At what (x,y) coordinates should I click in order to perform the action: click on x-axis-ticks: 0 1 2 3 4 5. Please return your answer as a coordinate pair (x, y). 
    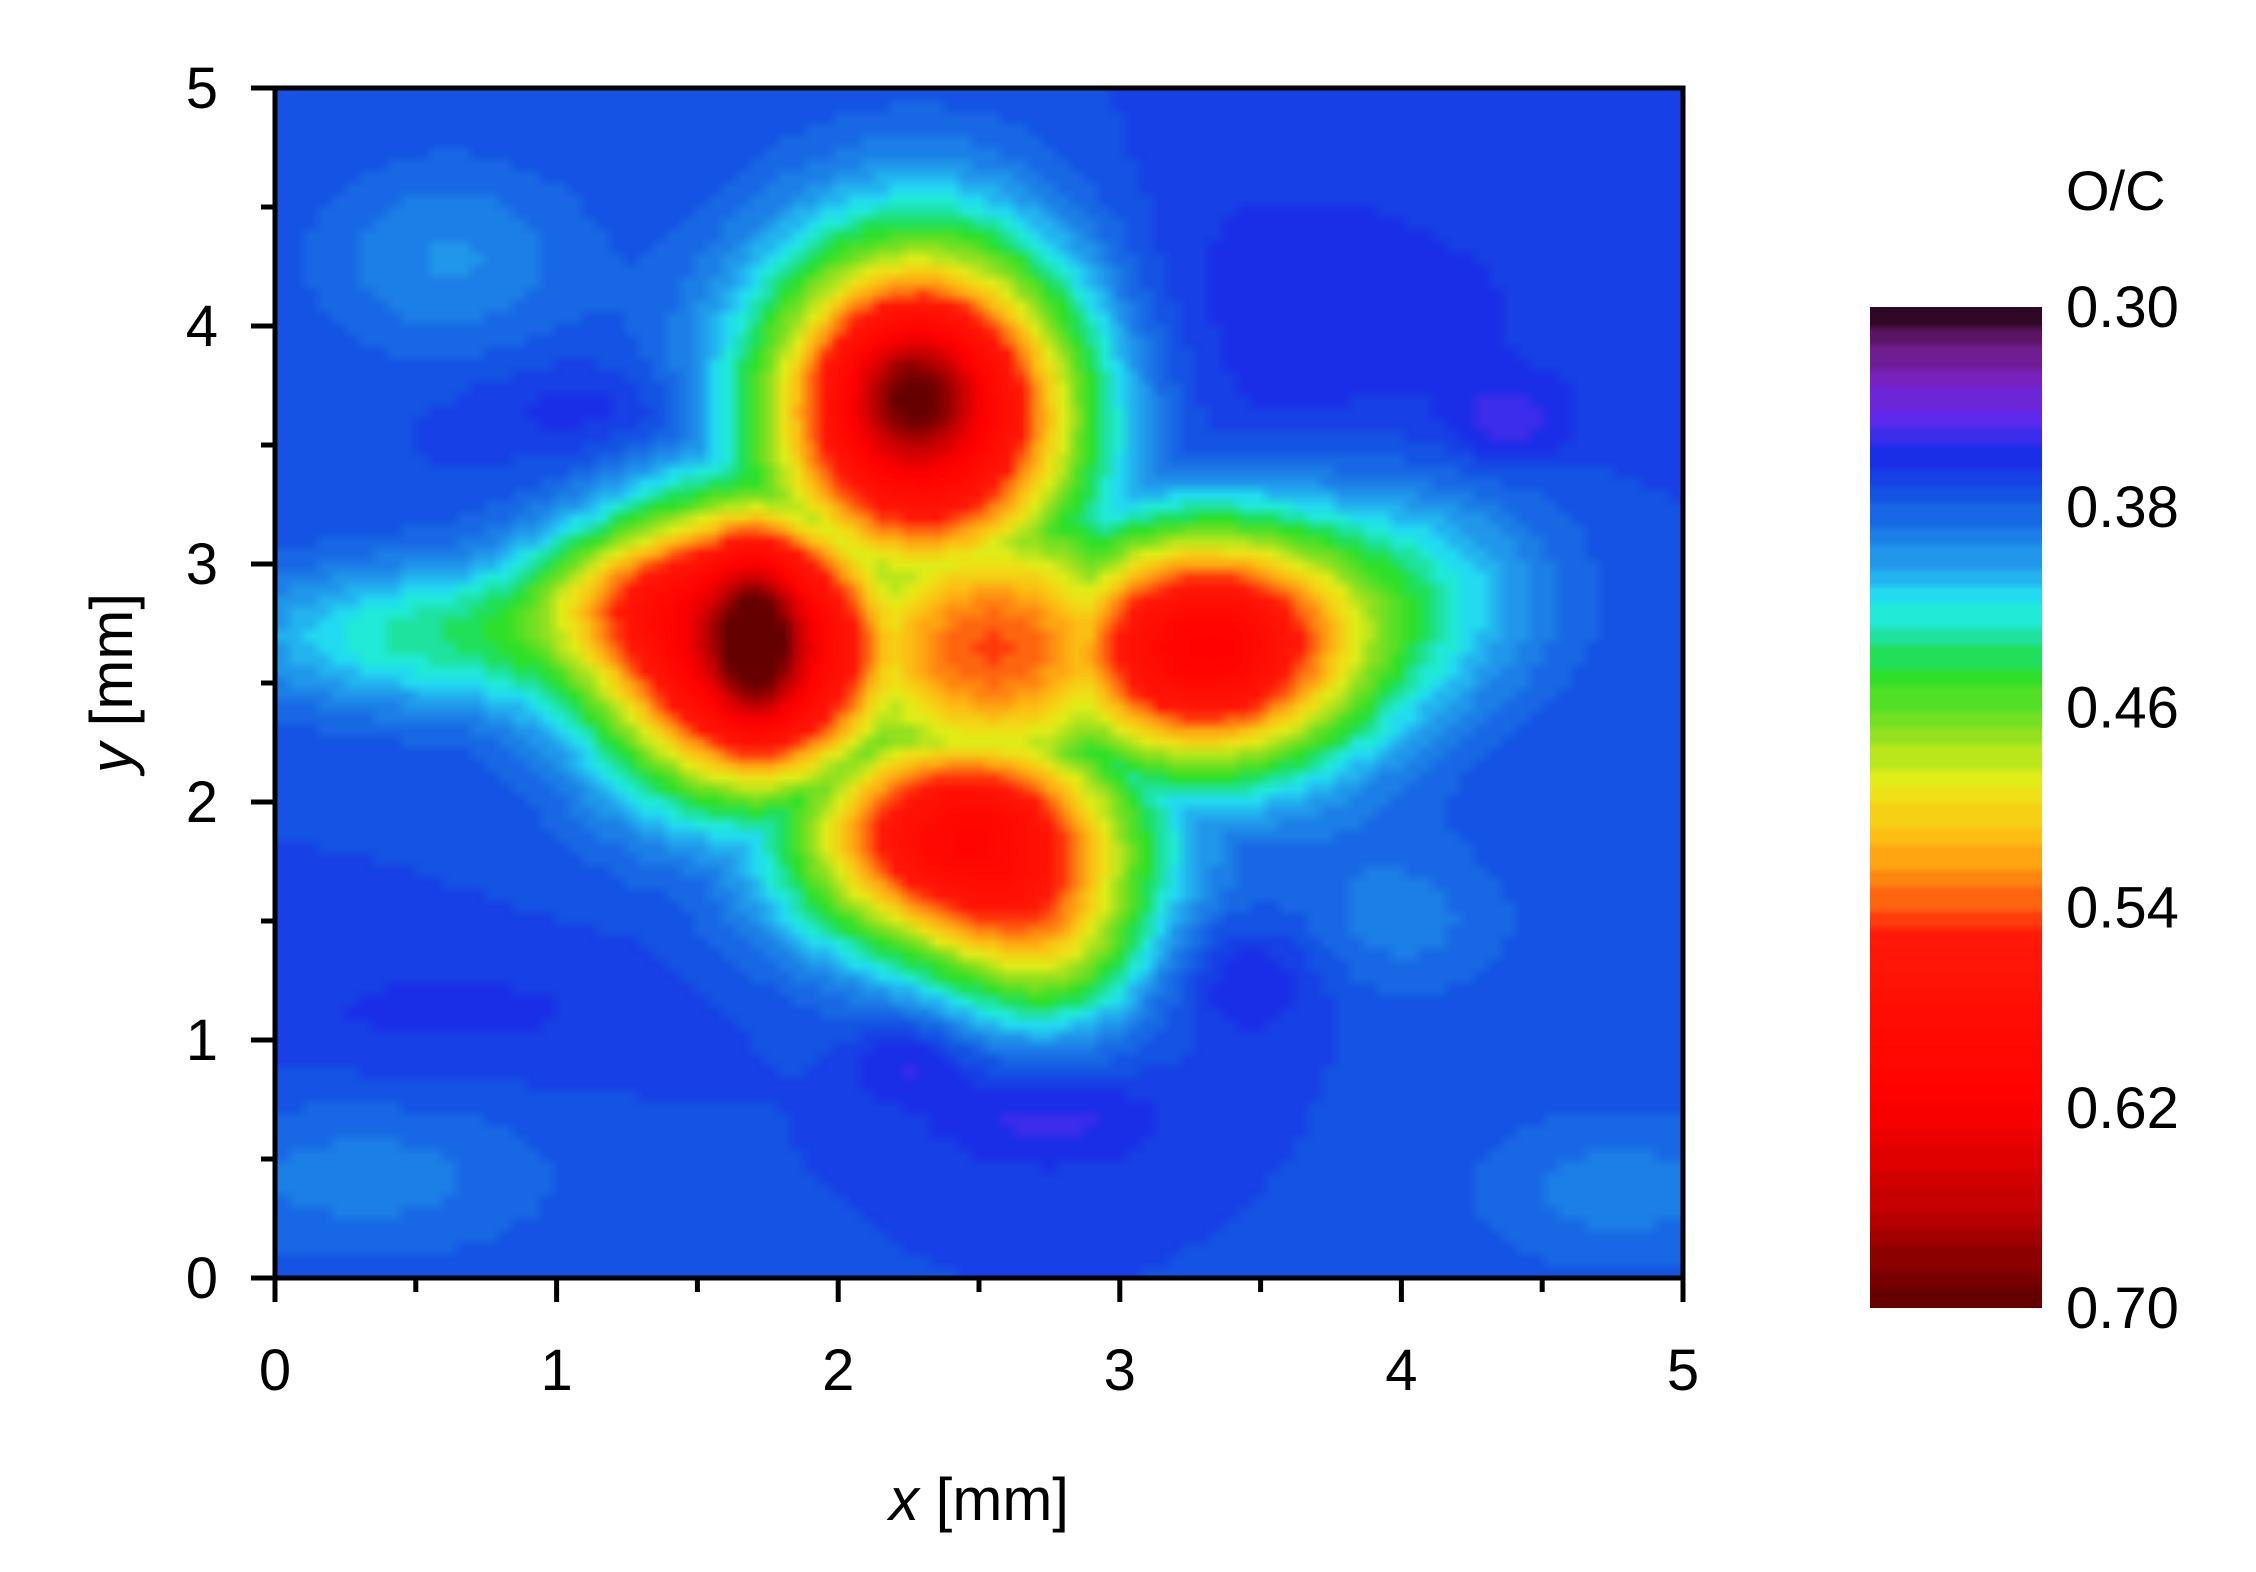
    Looking at the image, I should click on (979, 1340).